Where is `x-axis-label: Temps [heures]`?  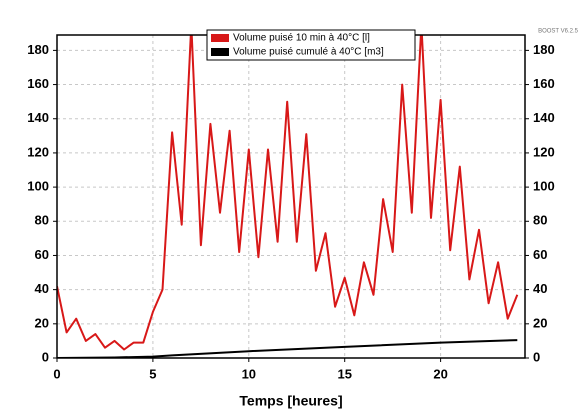 x-axis-label: Temps [heures] is located at coordinates (290, 401).